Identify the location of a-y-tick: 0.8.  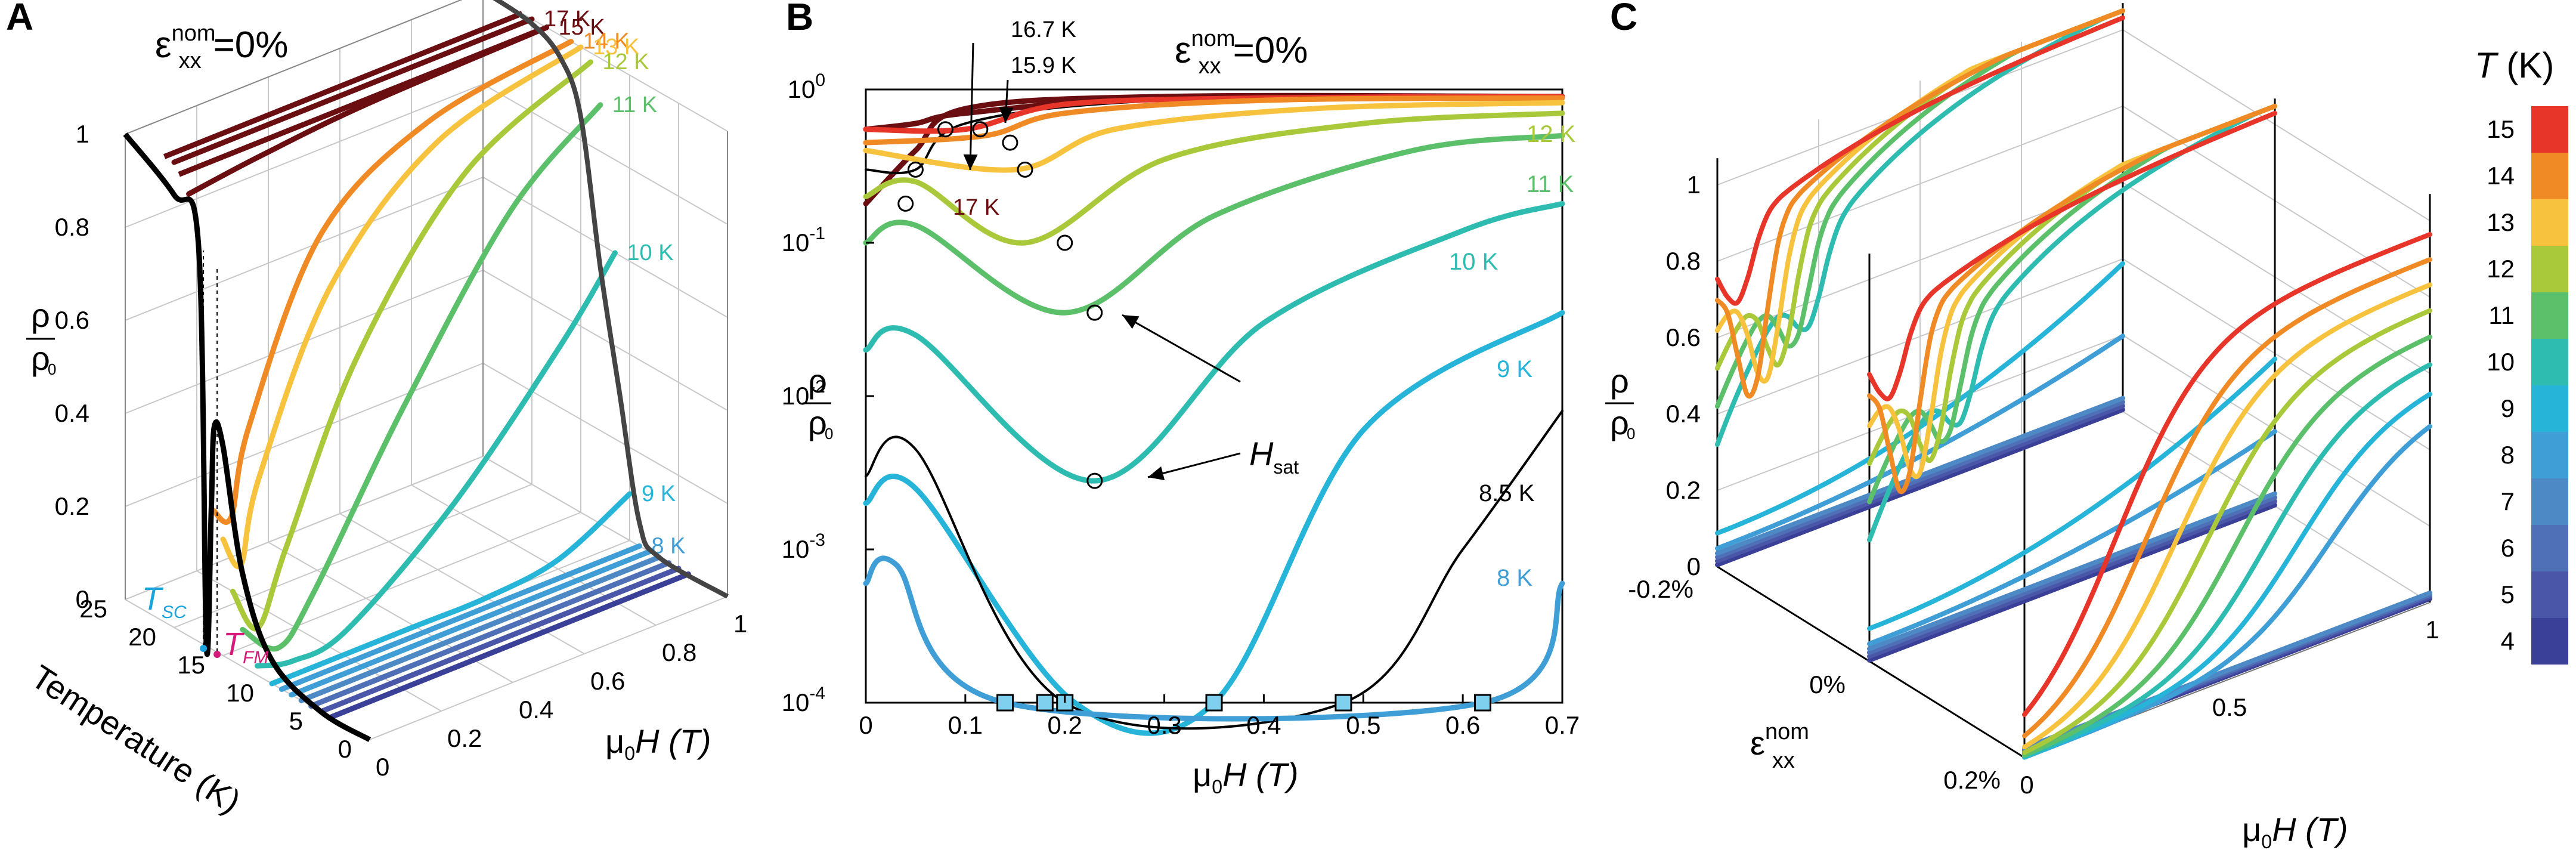
(72, 227).